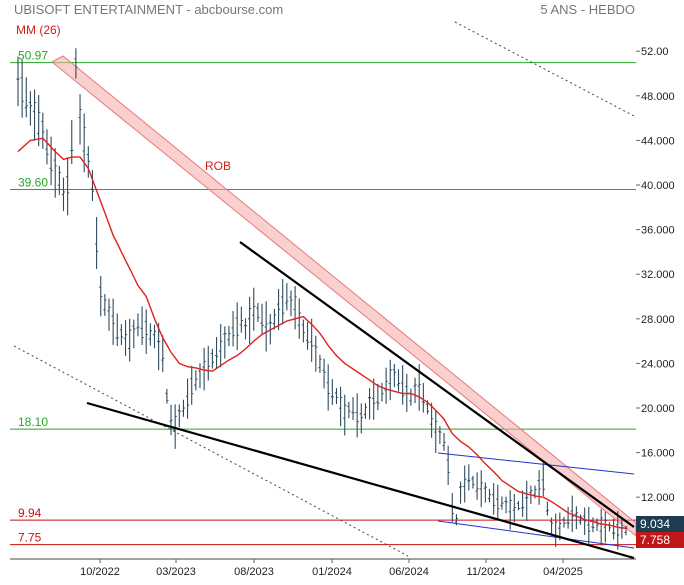 Image resolution: width=684 pixels, height=585 pixels. What do you see at coordinates (30, 513) in the screenshot?
I see `level-label-3: 9.94` at bounding box center [30, 513].